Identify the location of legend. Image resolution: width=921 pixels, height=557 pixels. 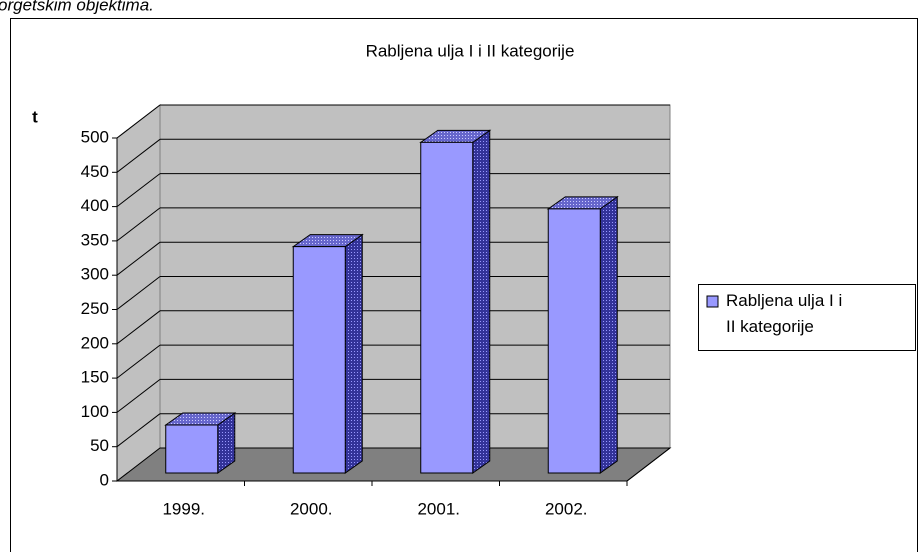
(807, 317).